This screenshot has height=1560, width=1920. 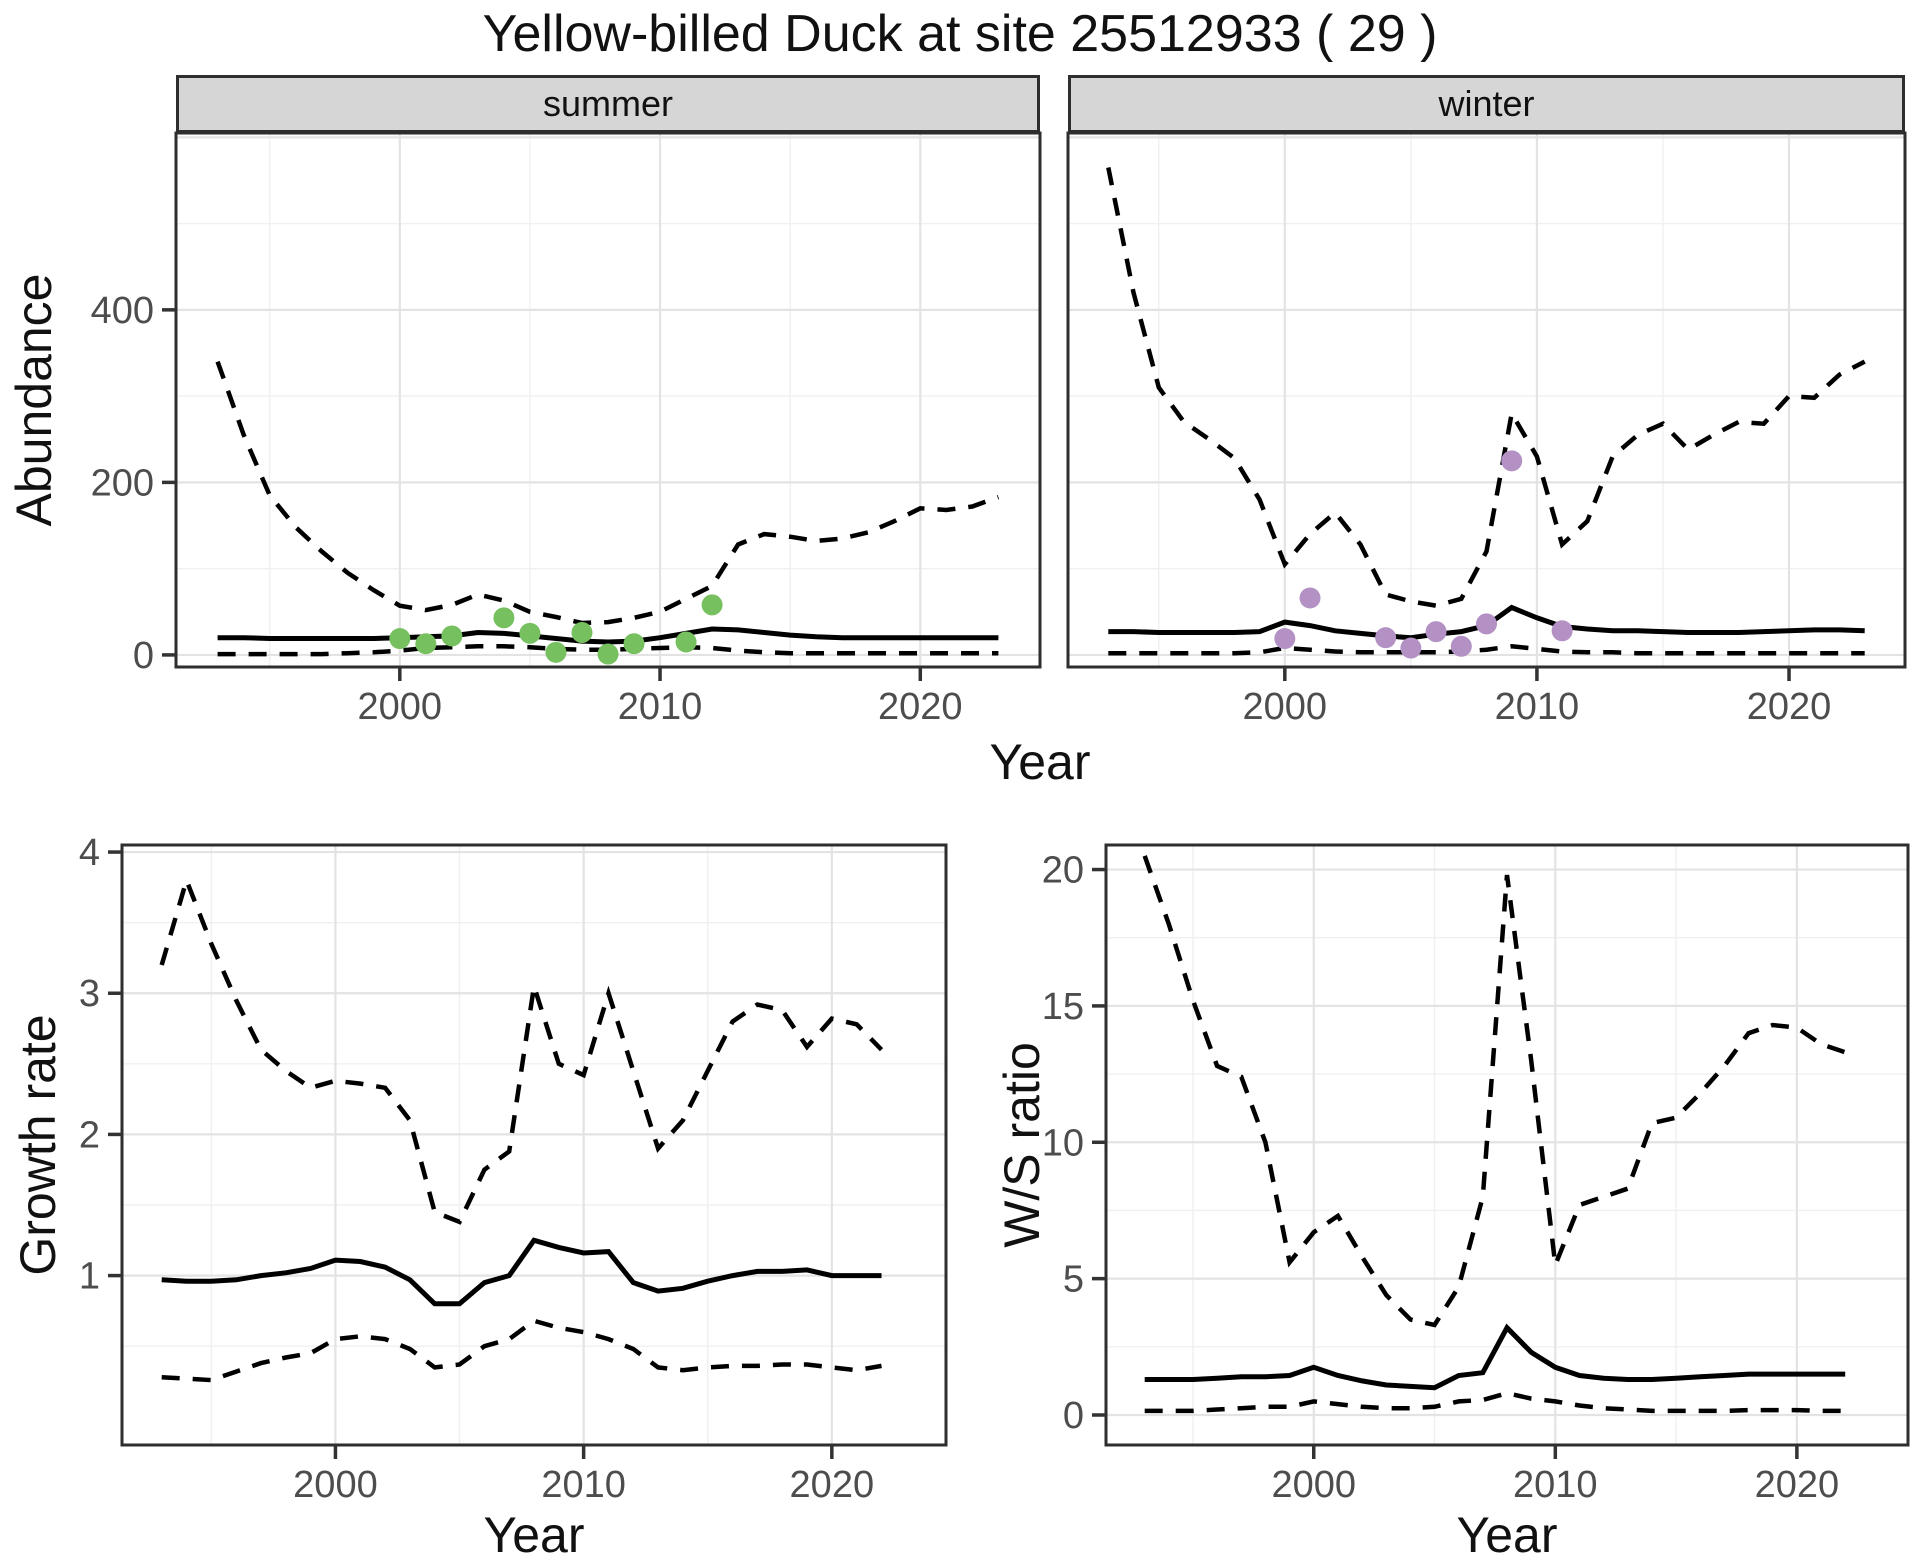 What do you see at coordinates (1040, 762) in the screenshot?
I see `x-axis-title-top: Year` at bounding box center [1040, 762].